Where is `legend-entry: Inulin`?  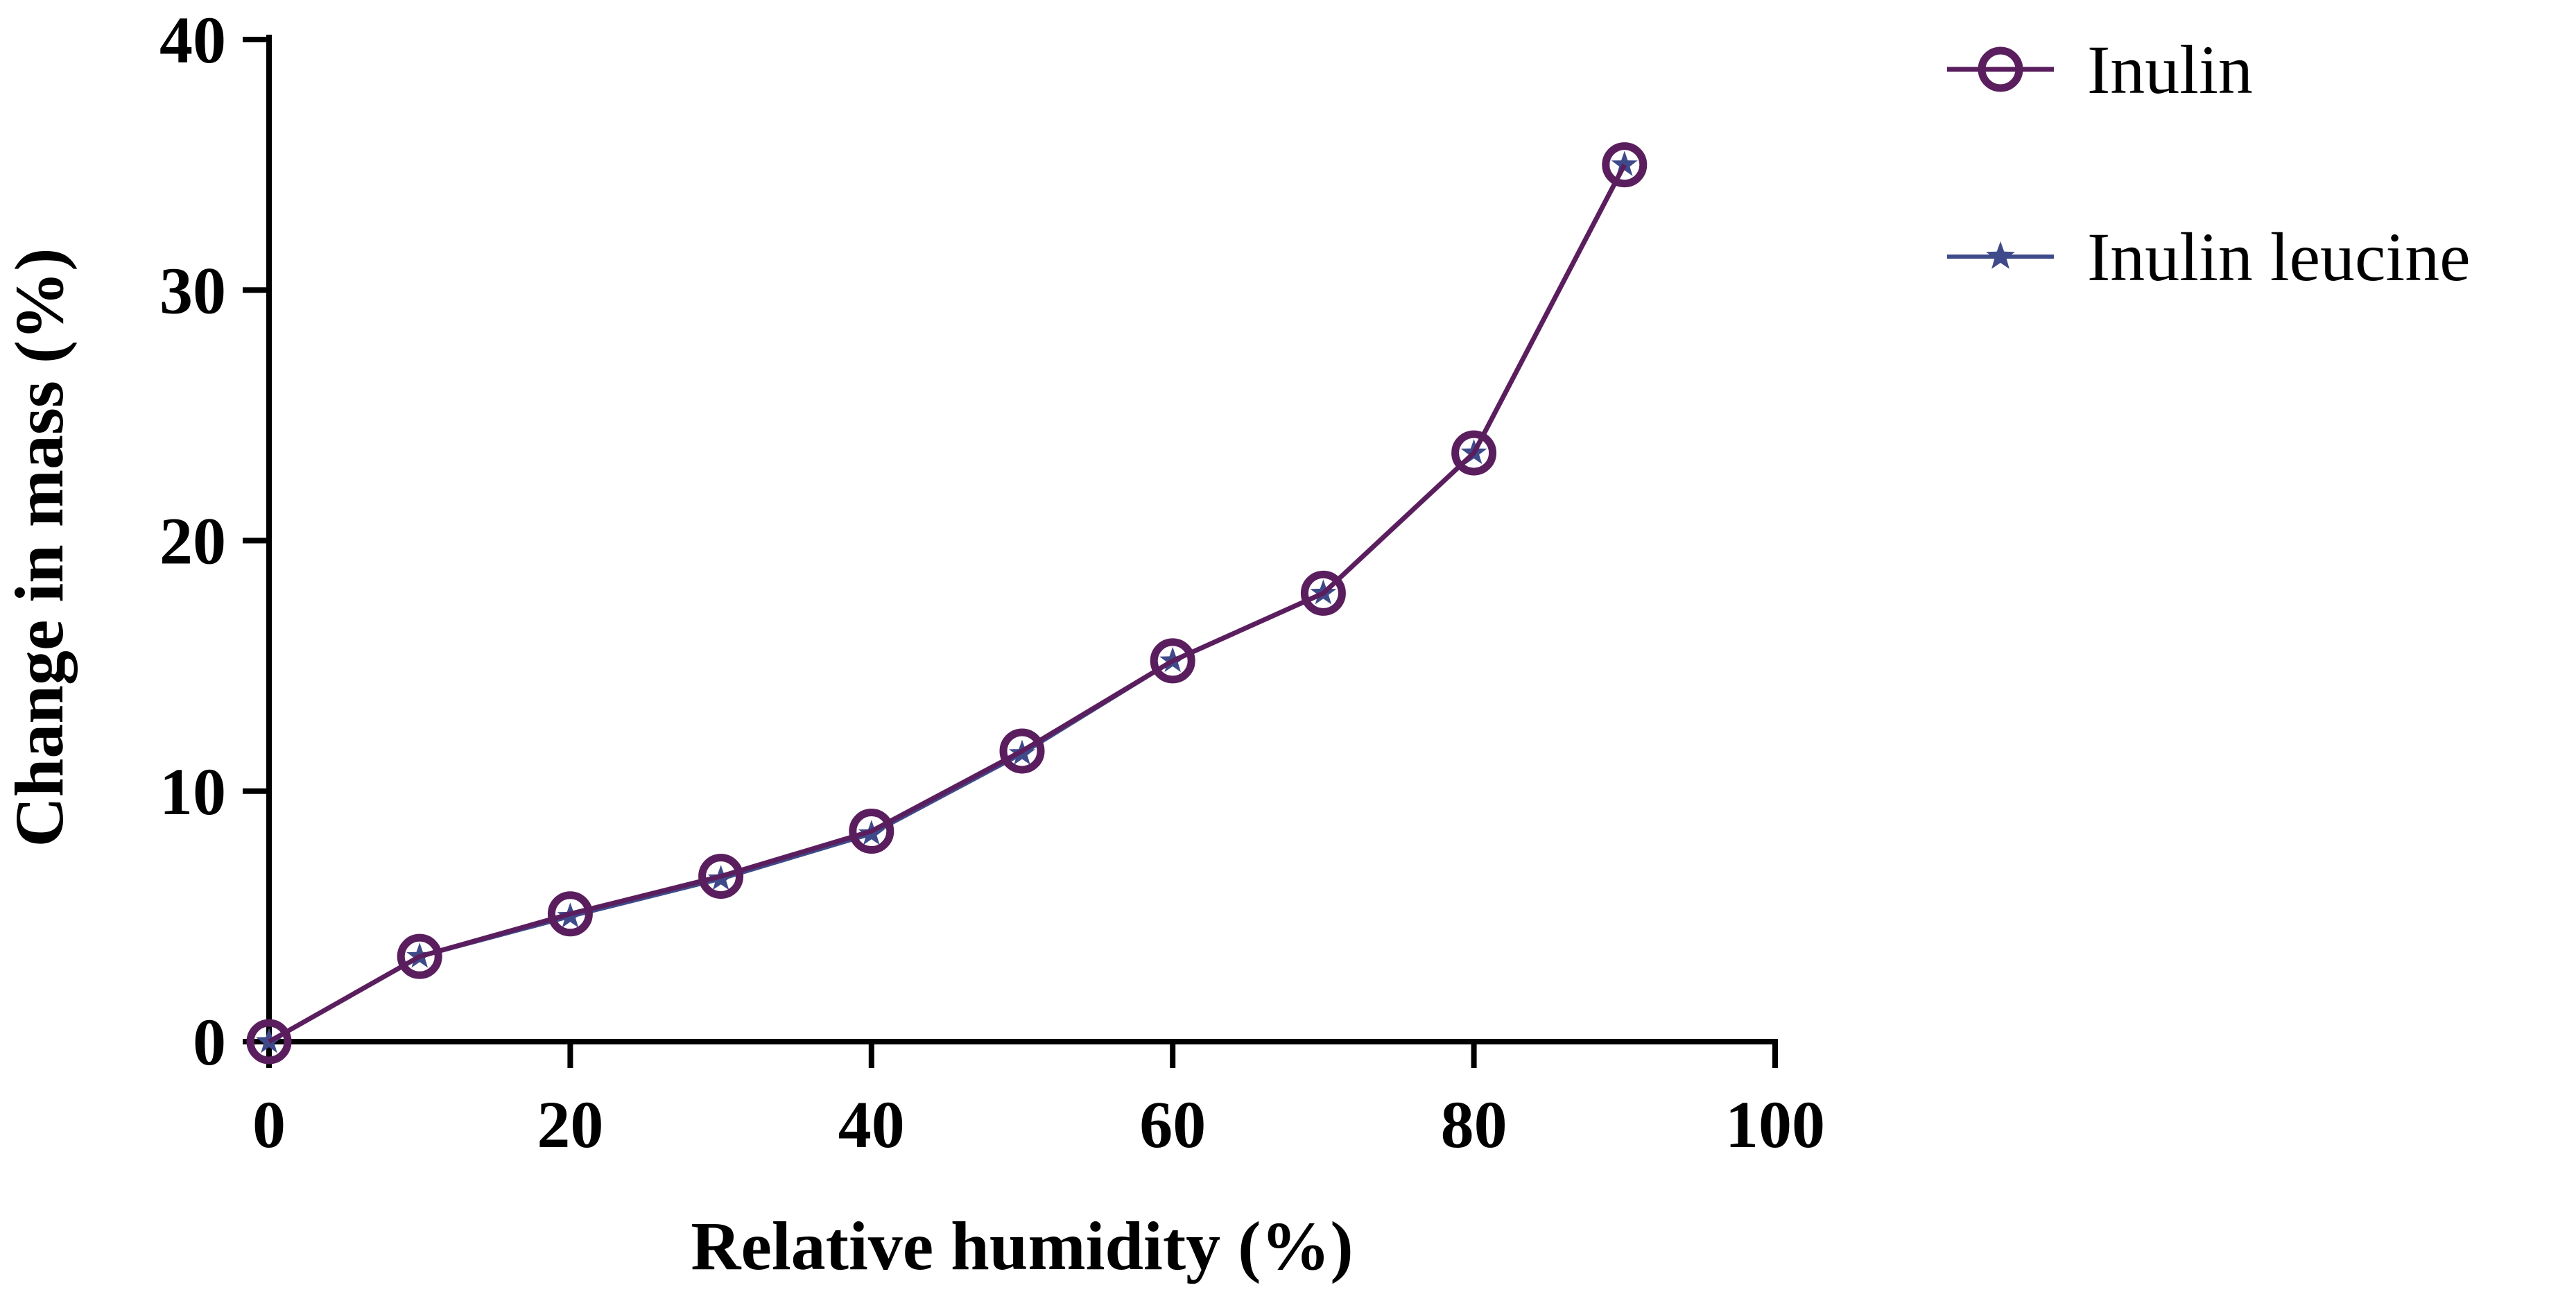
legend-entry: Inulin is located at coordinates (2100, 69).